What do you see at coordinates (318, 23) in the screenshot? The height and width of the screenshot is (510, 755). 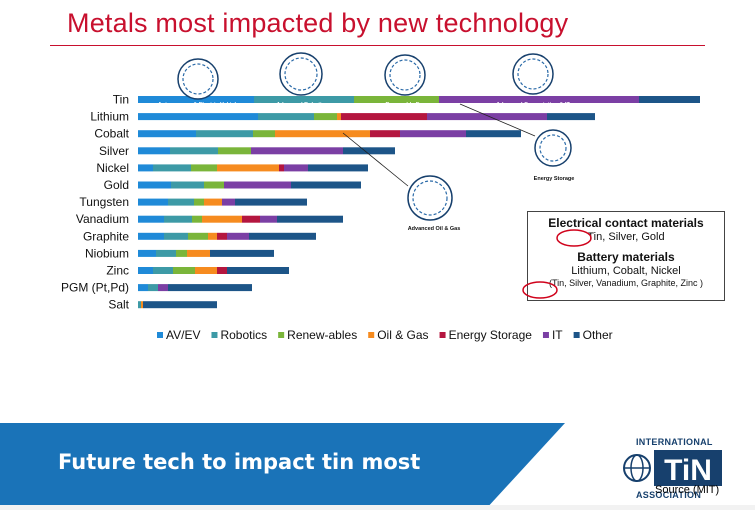 I see `page-title: Metals most impacted by new technology` at bounding box center [318, 23].